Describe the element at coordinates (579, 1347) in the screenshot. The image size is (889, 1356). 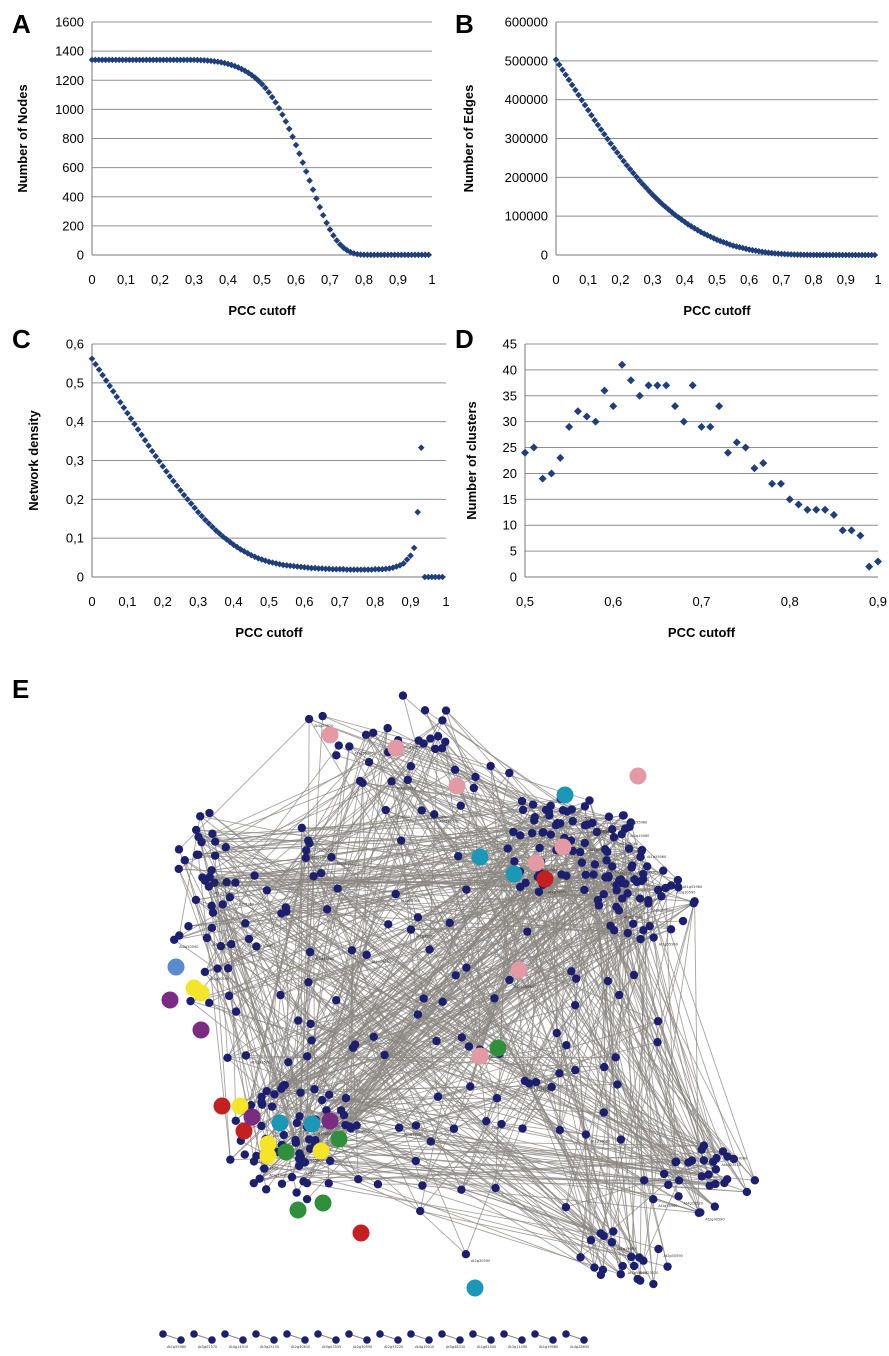
I see `network-node-label: At4g28650` at that location.